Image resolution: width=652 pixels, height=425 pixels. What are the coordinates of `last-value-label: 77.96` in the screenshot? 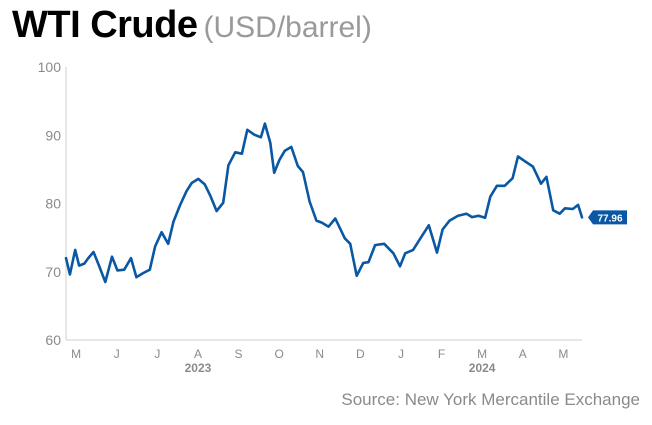 It's located at (609, 218).